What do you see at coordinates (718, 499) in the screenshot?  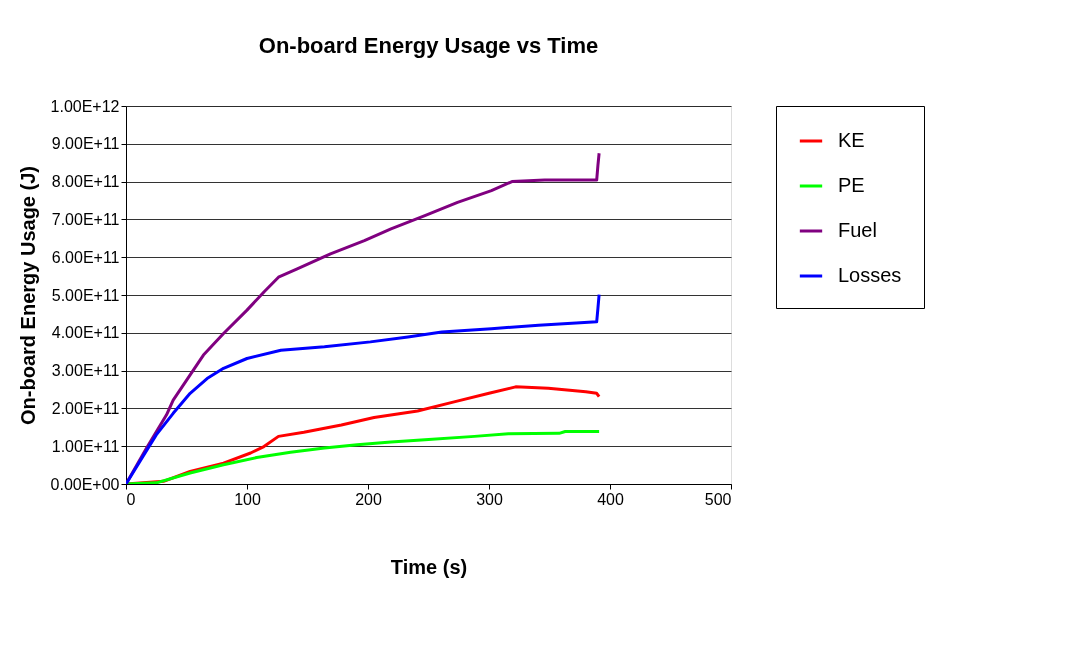 I see `x-tick-label: 500` at bounding box center [718, 499].